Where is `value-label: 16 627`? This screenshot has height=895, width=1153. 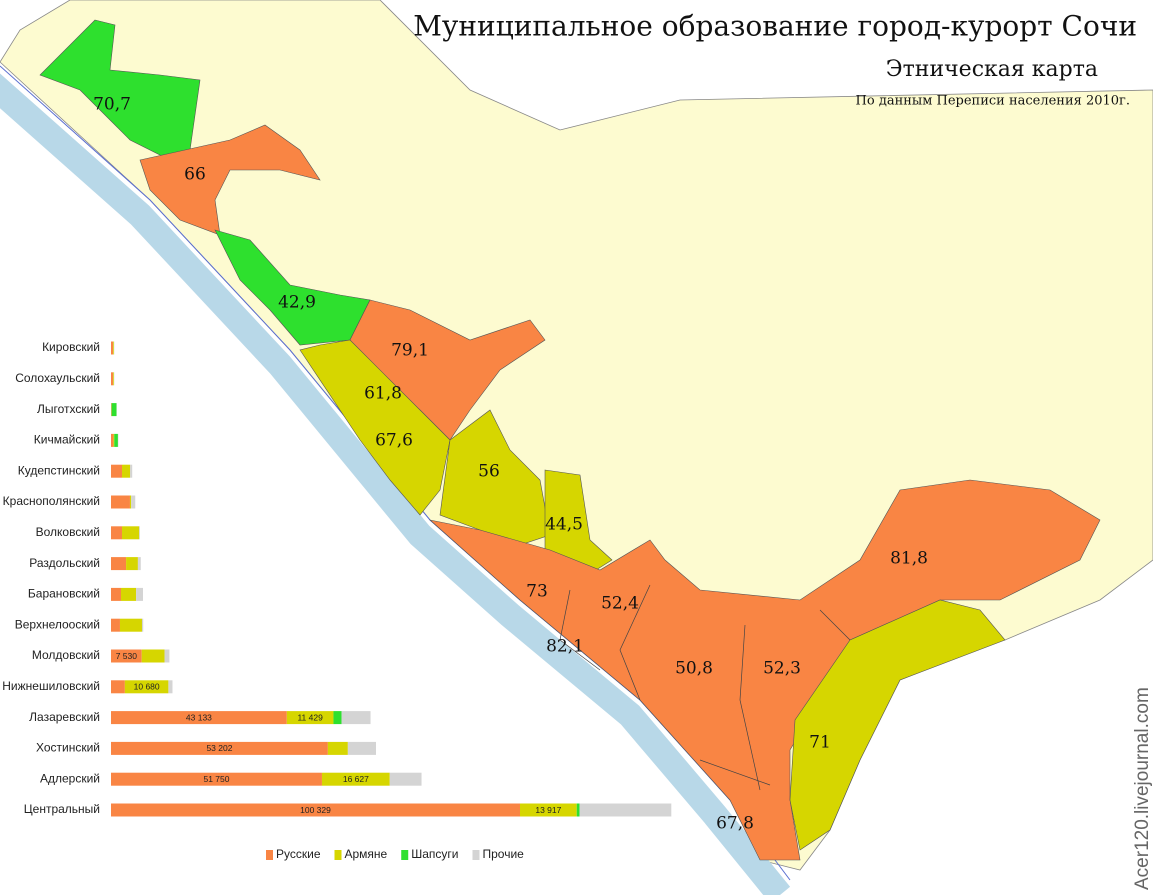
value-label: 16 627 is located at coordinates (356, 779).